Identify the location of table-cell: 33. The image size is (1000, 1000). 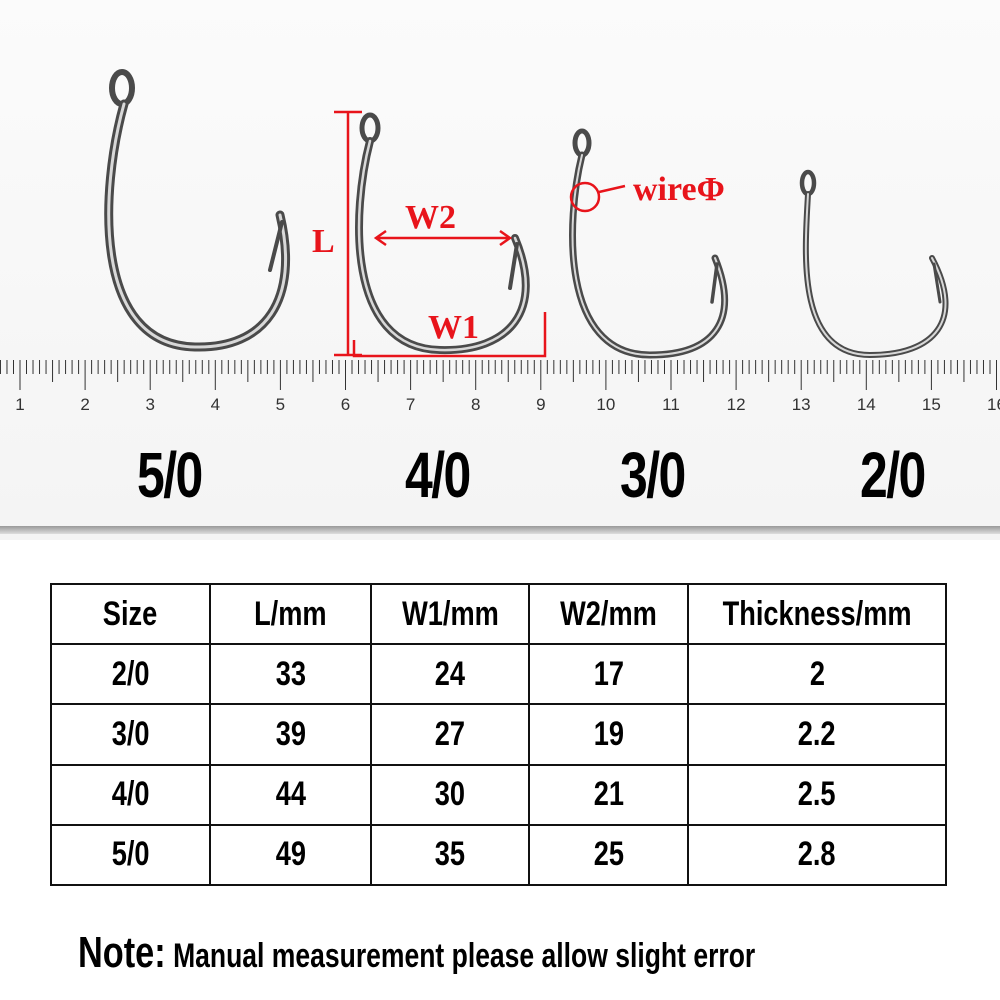
(290, 673).